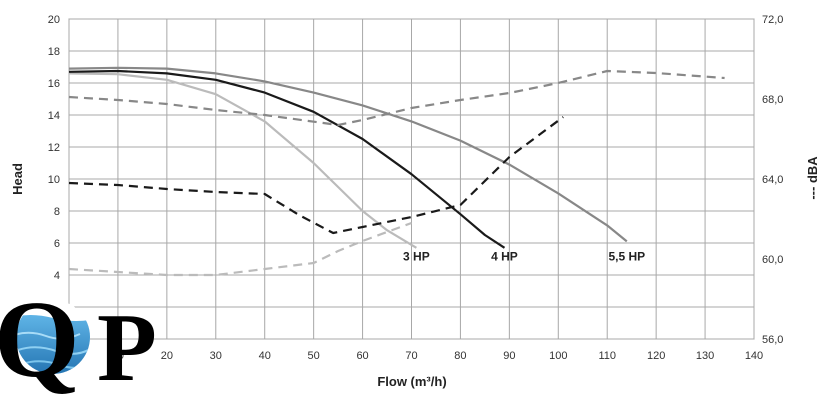 The width and height of the screenshot is (827, 403). What do you see at coordinates (772, 340) in the screenshot?
I see `y2-tick-label: 56,0` at bounding box center [772, 340].